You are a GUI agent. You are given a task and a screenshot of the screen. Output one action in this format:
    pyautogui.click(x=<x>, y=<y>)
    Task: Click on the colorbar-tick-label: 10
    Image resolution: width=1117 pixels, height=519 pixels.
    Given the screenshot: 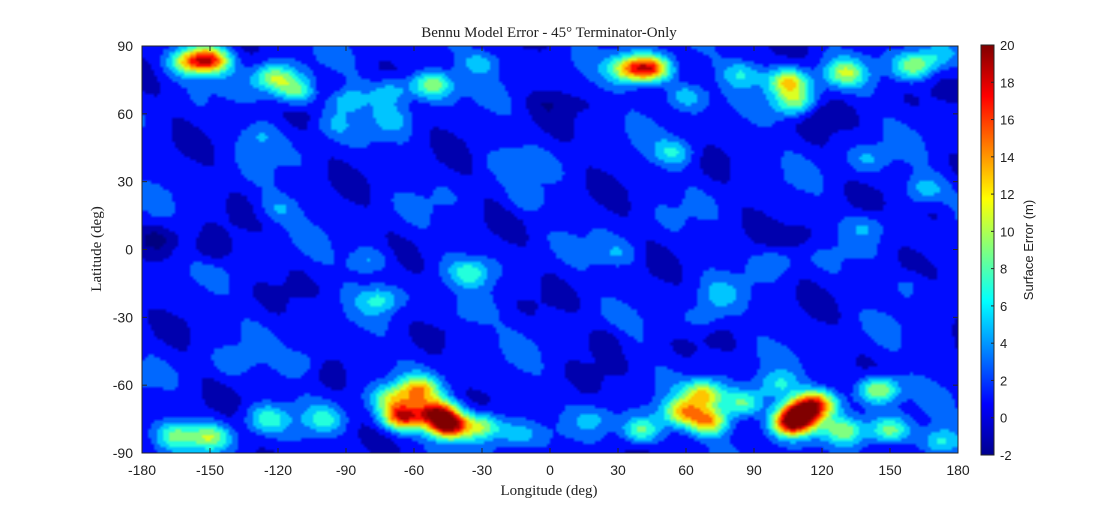 What is the action you would take?
    pyautogui.click(x=1007, y=231)
    